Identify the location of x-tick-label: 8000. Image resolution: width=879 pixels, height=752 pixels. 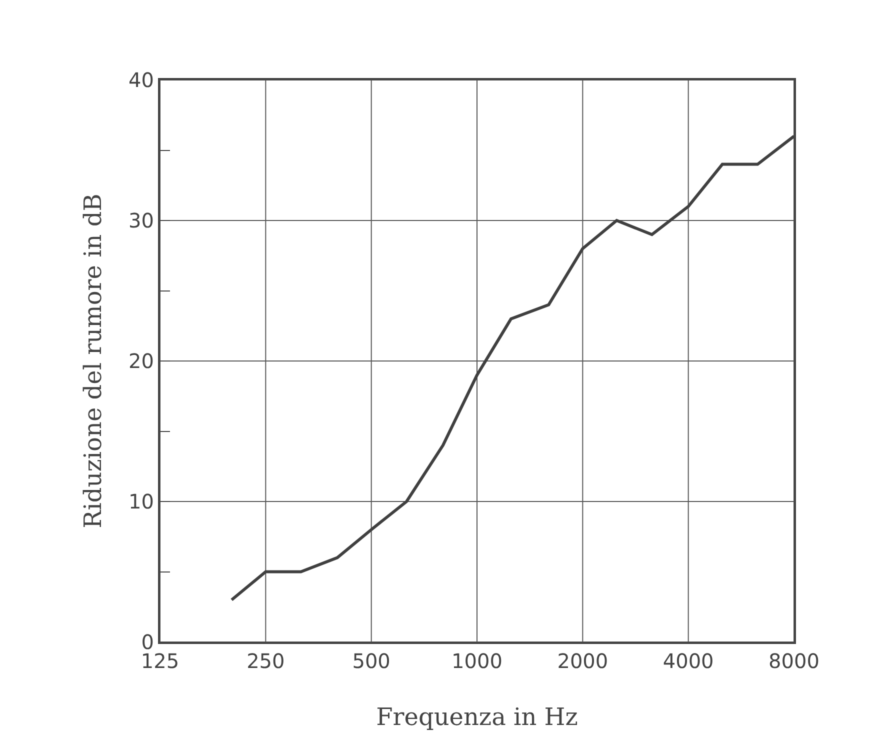
(794, 661).